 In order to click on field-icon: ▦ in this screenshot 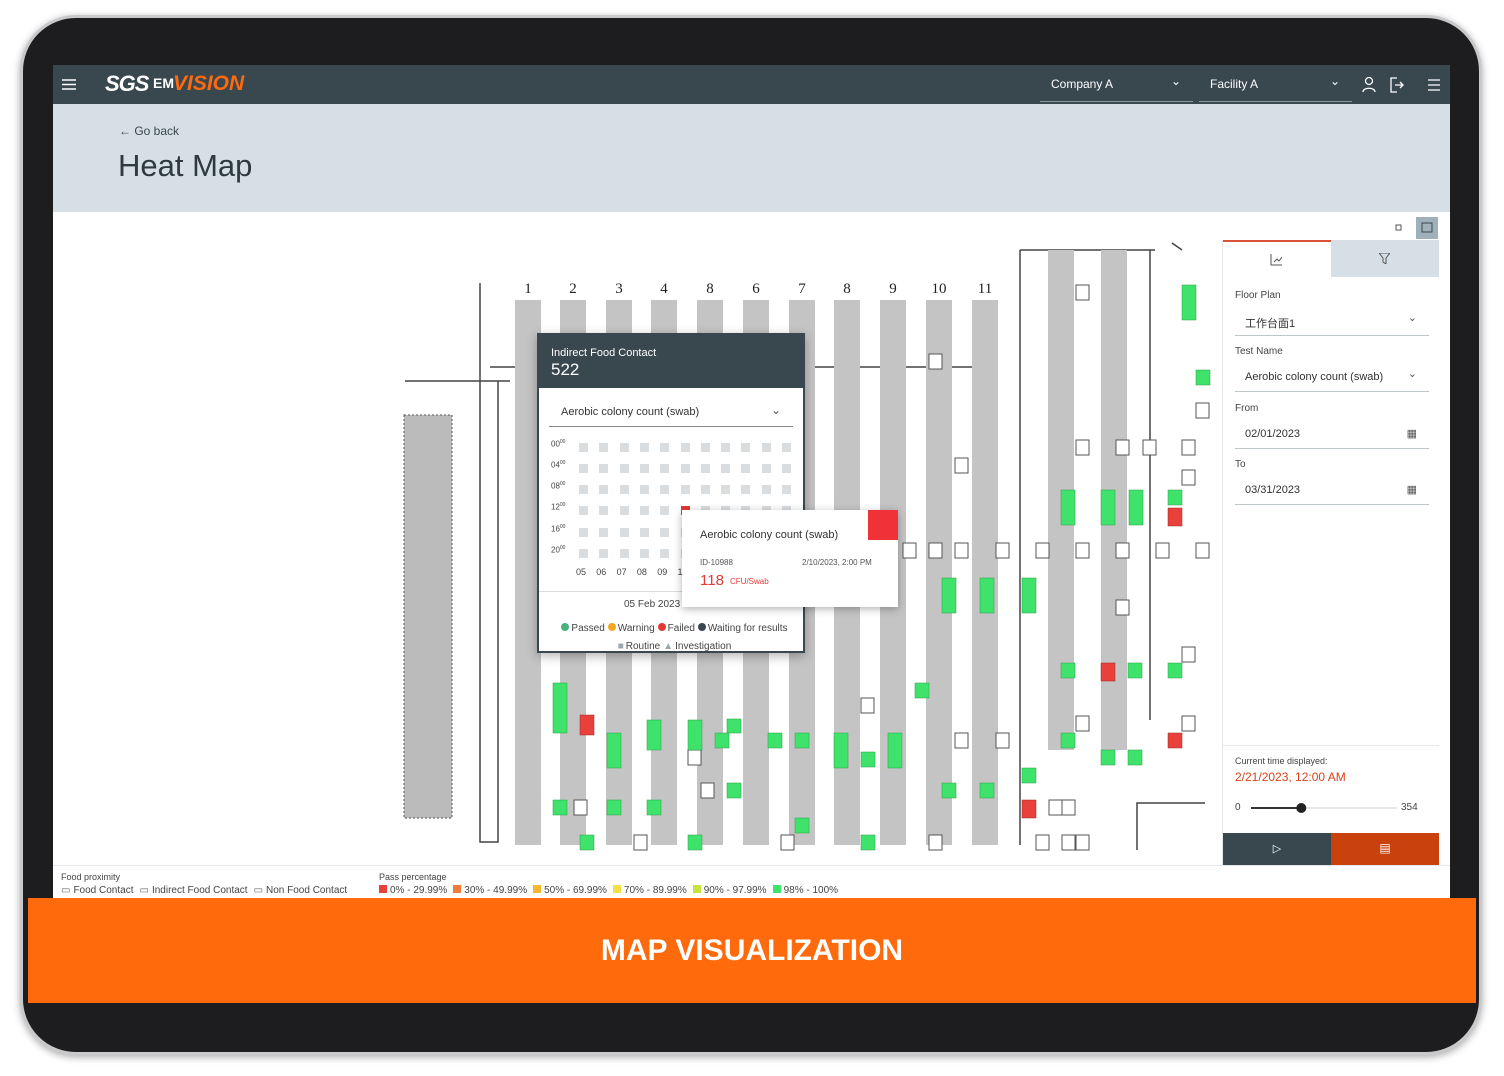, I will do `click(1411, 434)`.